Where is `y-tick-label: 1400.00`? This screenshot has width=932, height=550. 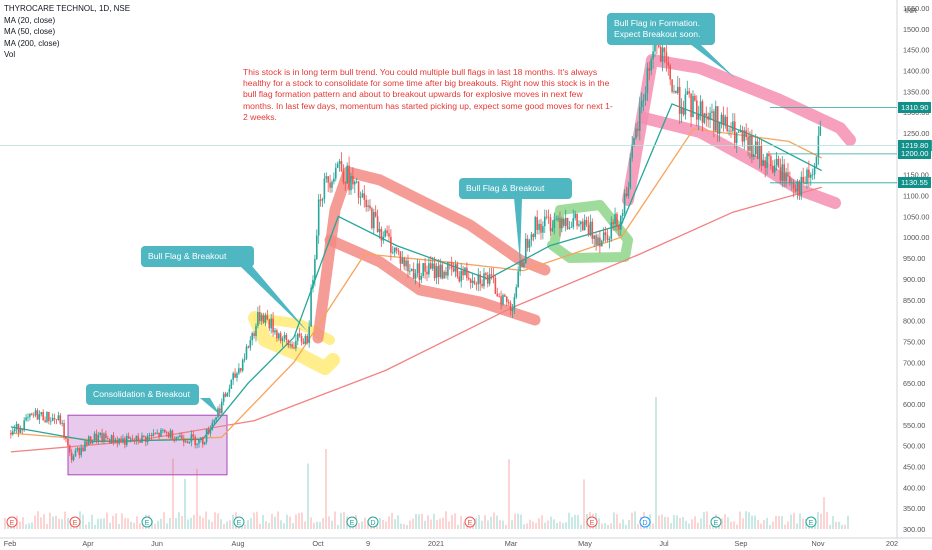 y-tick-label: 1400.00 is located at coordinates (916, 71).